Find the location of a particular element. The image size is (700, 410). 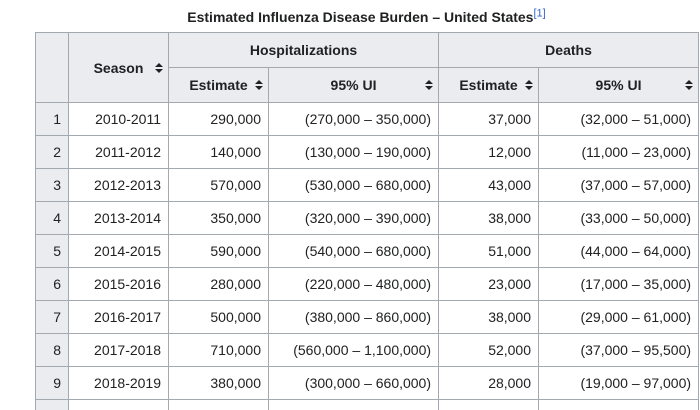

deaths-estimate-cell: 28,000 is located at coordinates (489, 383).